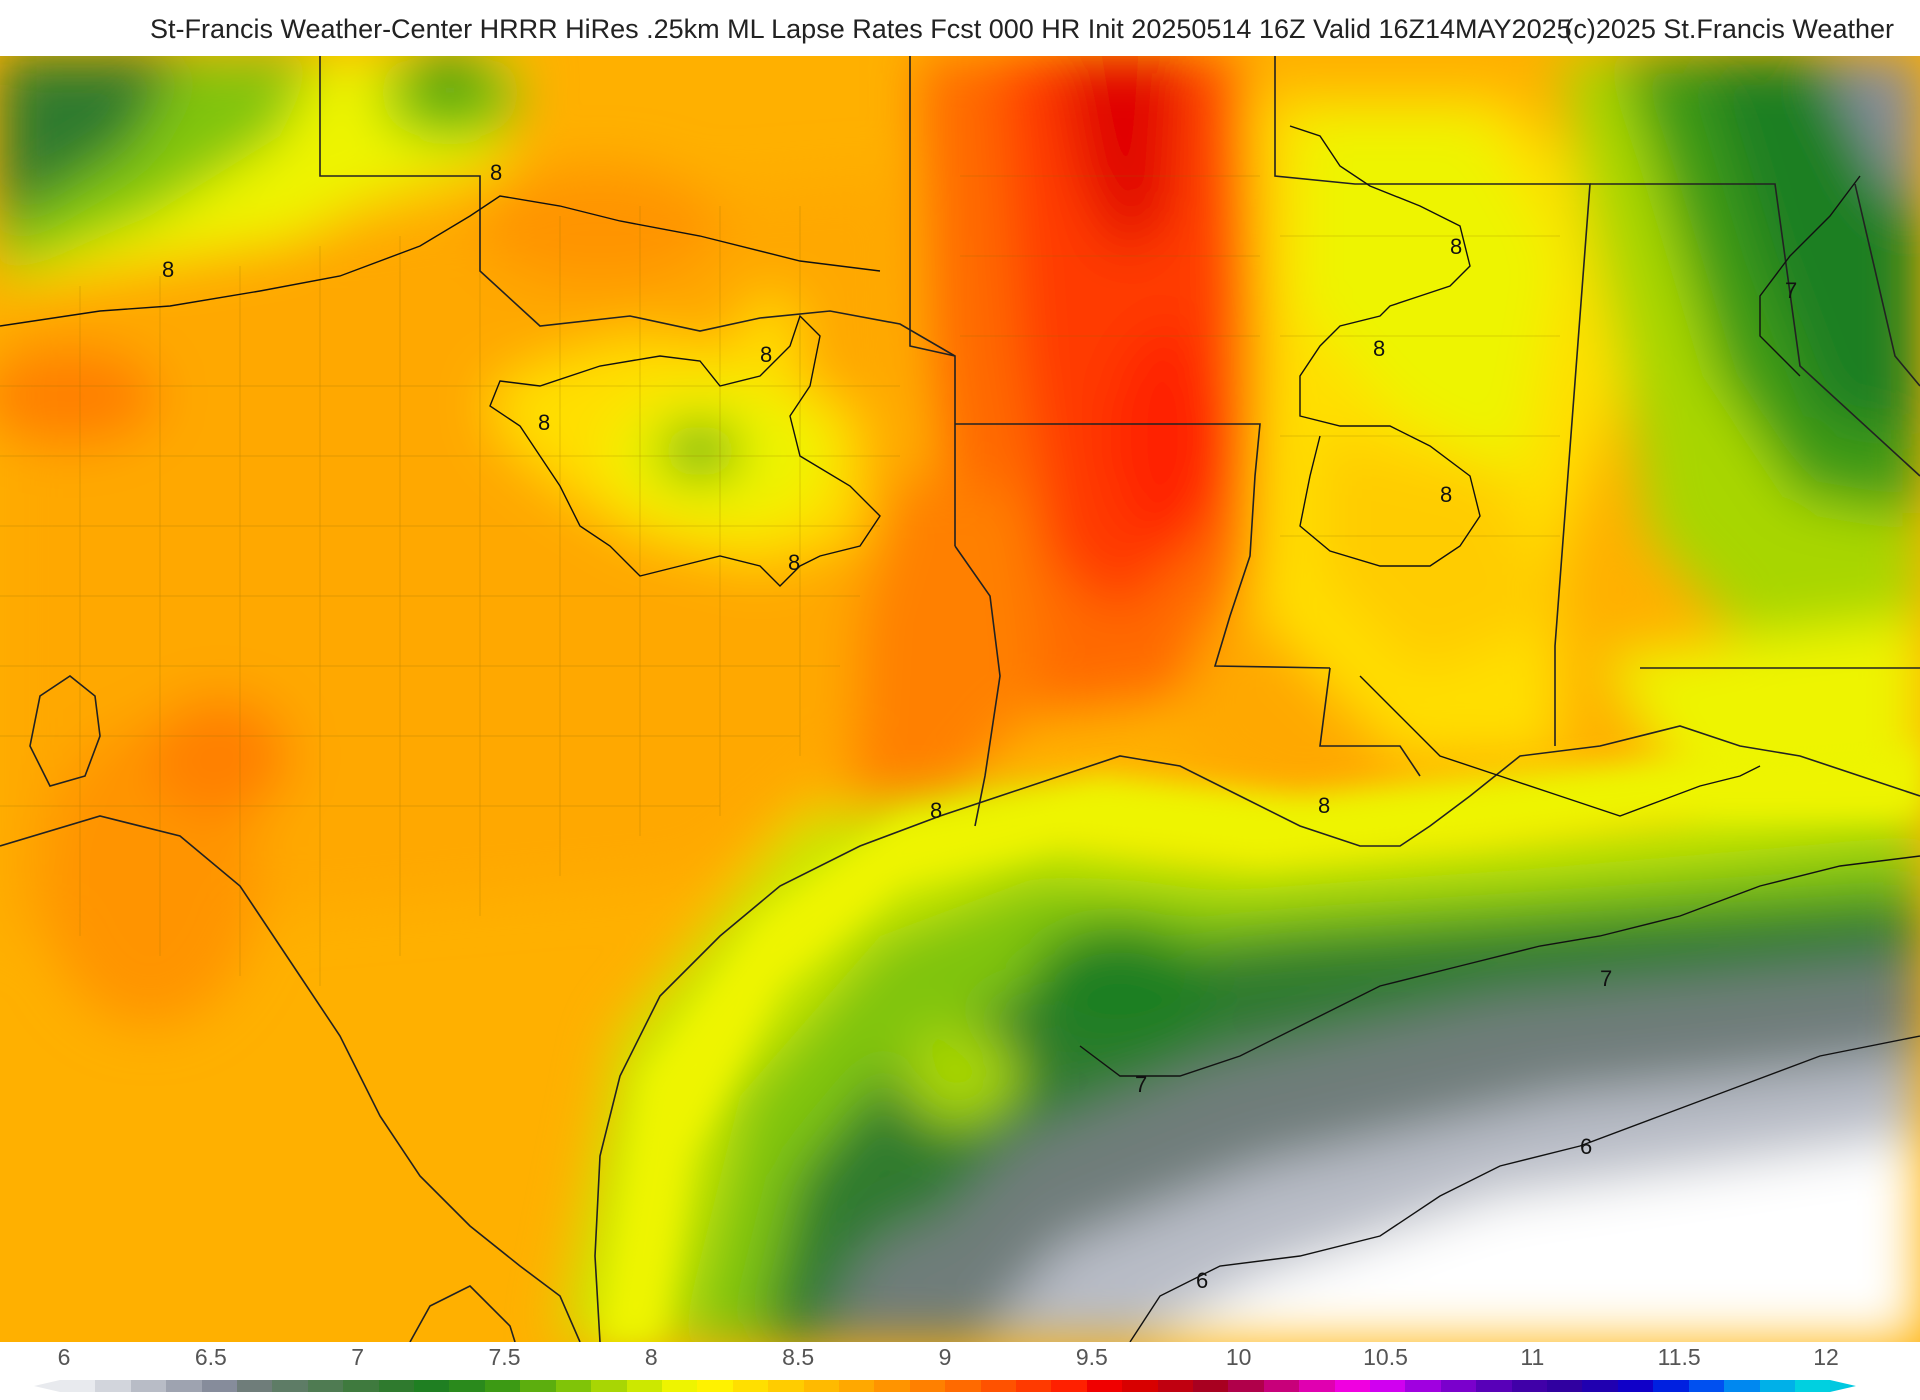 The image size is (1920, 1400). I want to click on legend-tick-label: 6.5, so click(210, 1357).